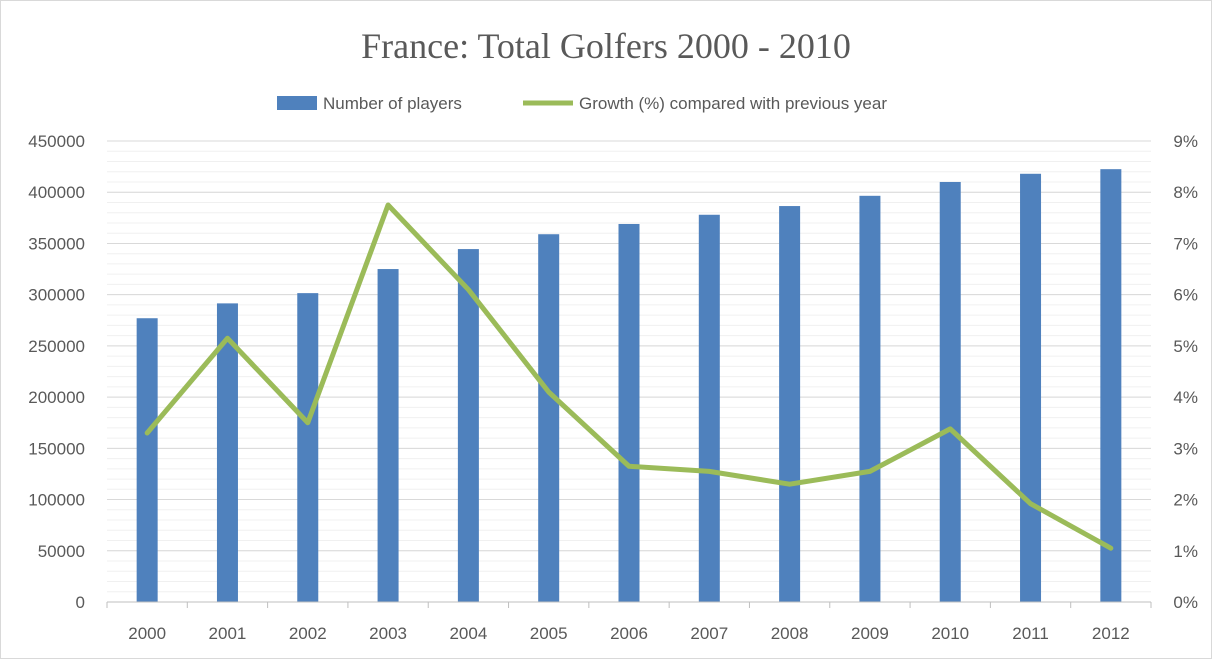 This screenshot has width=1212, height=663. What do you see at coordinates (1185, 141) in the screenshot?
I see `y-right-tick-label: 9%` at bounding box center [1185, 141].